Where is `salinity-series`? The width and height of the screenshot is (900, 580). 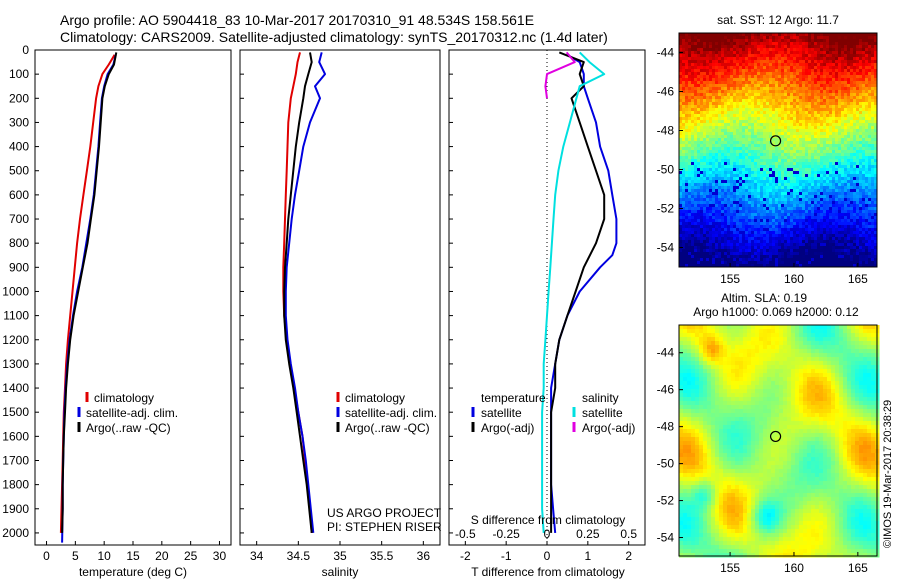
salinity-series is located at coordinates (304, 293).